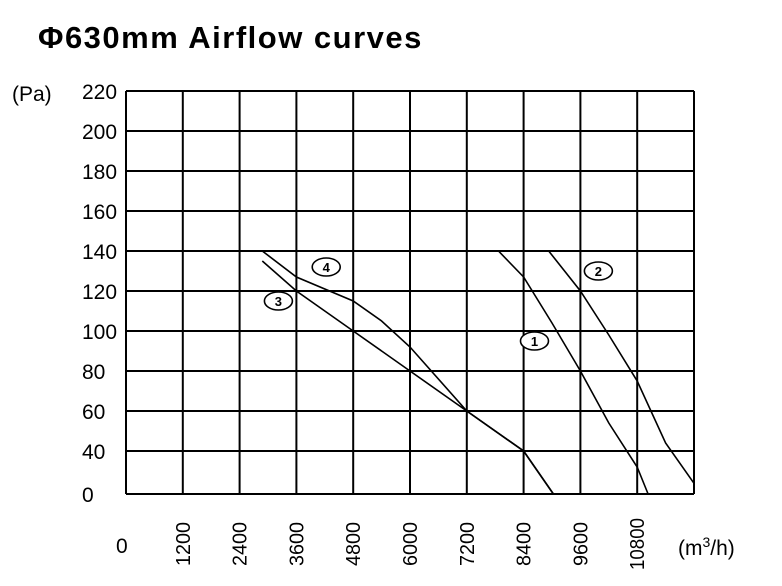 The width and height of the screenshot is (782, 586). I want to click on curve-label: 3, so click(278, 301).